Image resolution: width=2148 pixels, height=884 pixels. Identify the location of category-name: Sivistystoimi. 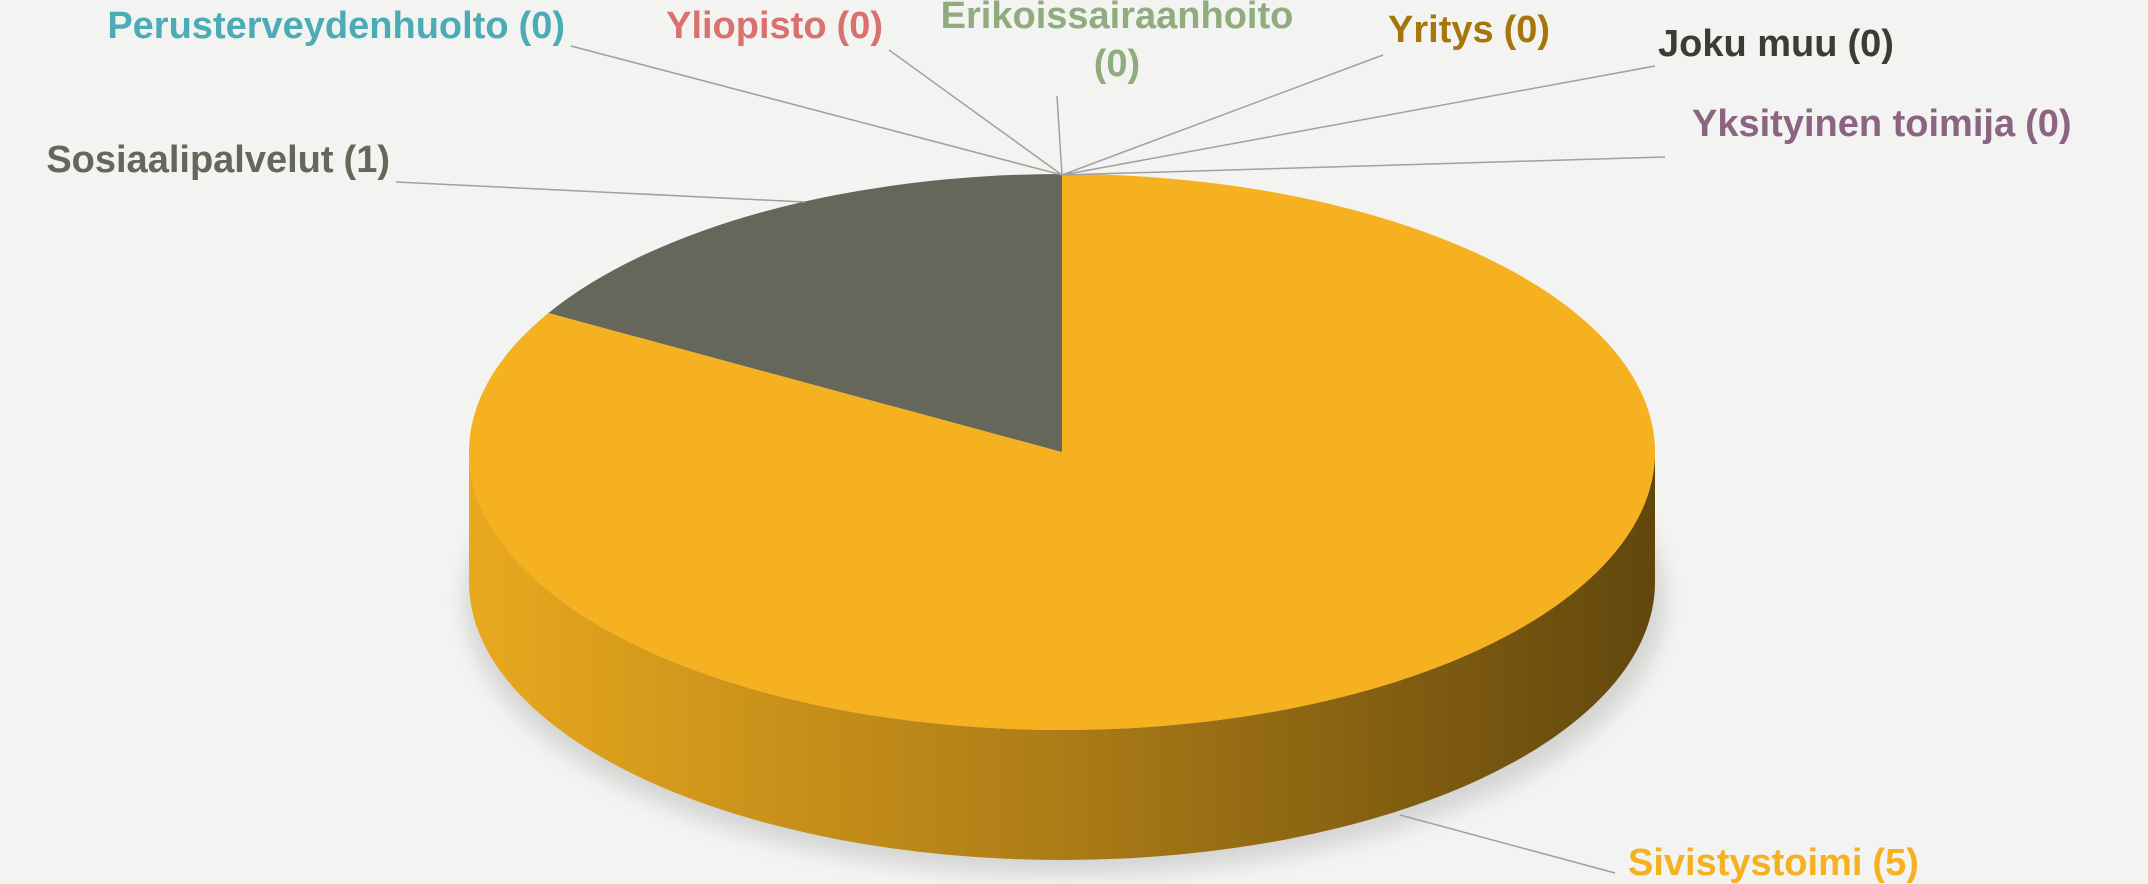
(1745, 863).